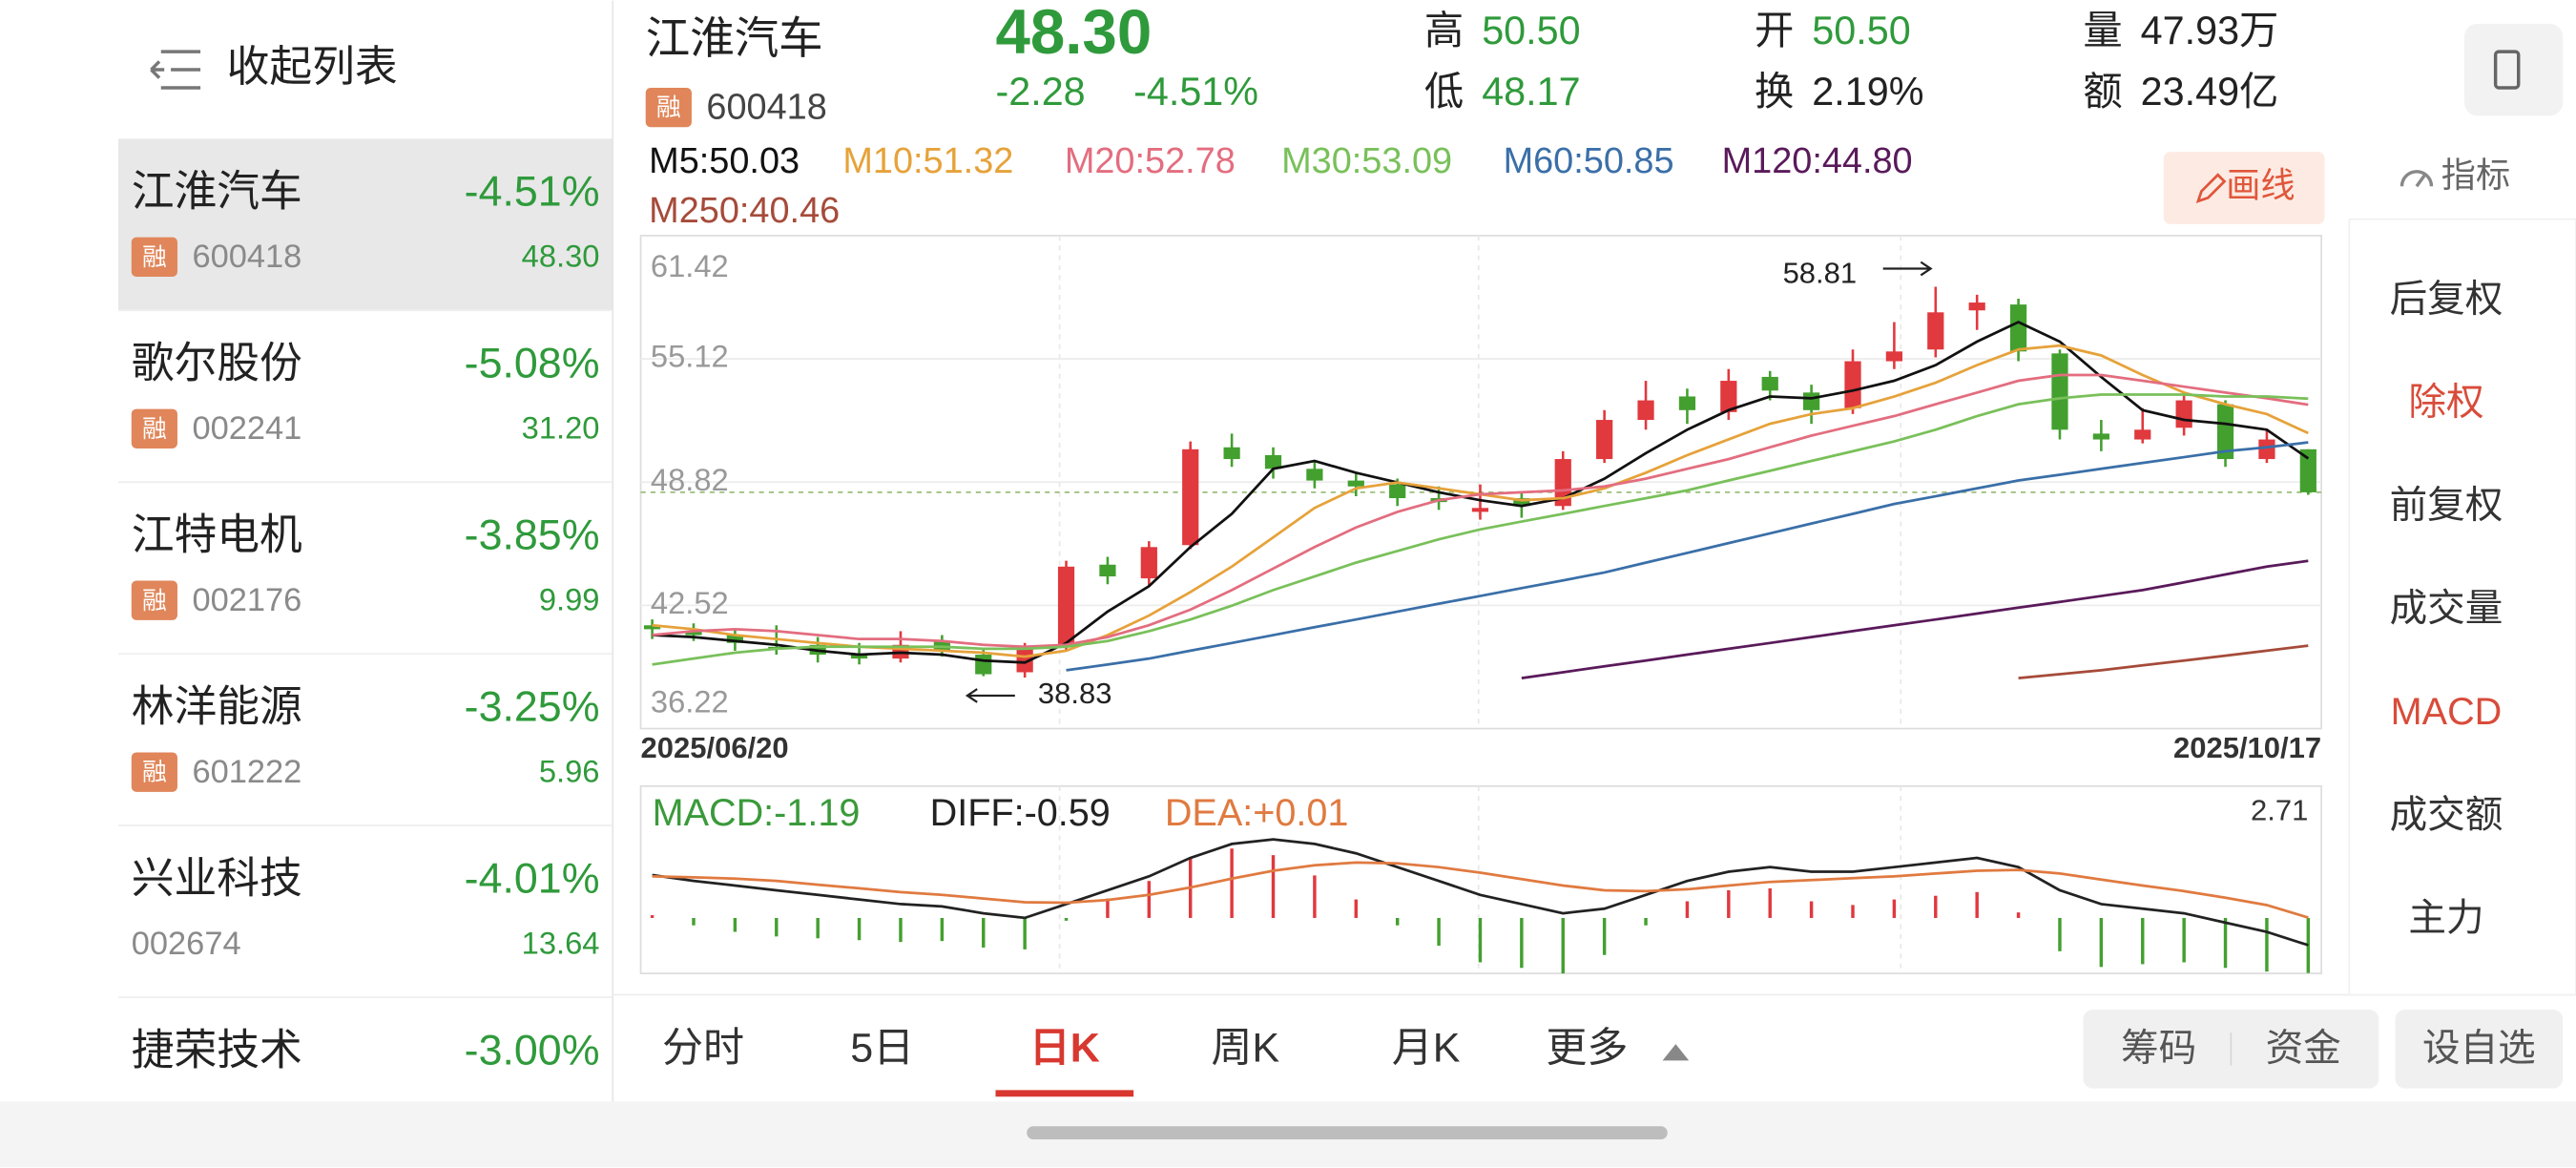 This screenshot has height=1168, width=2576. I want to click on collapse-icon, so click(175, 70).